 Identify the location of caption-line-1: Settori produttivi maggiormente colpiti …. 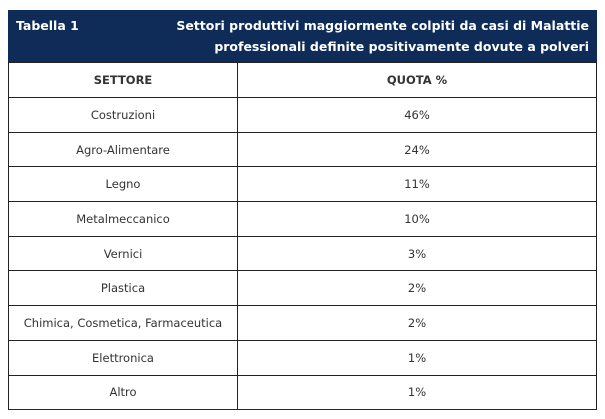
(382, 25).